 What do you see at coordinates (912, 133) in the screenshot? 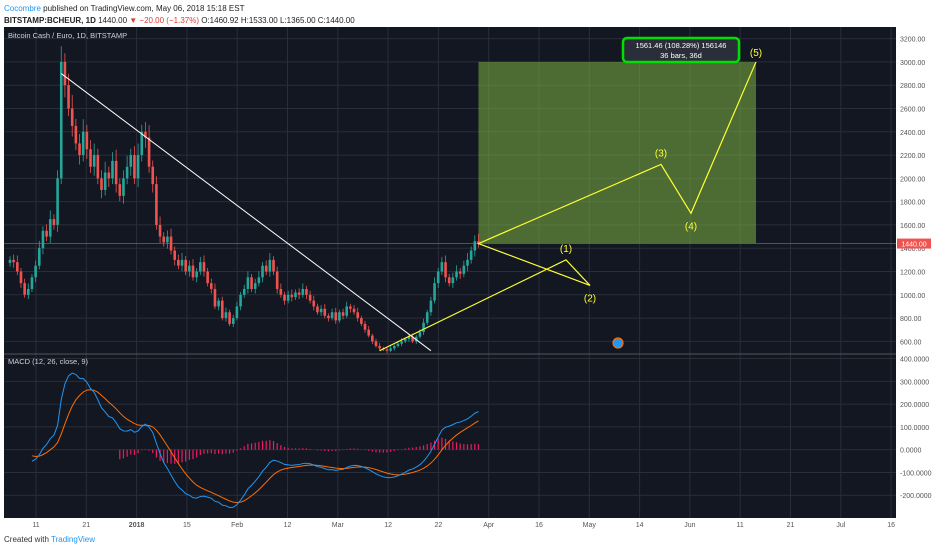
I see `price-tick-label: 2400.00` at bounding box center [912, 133].